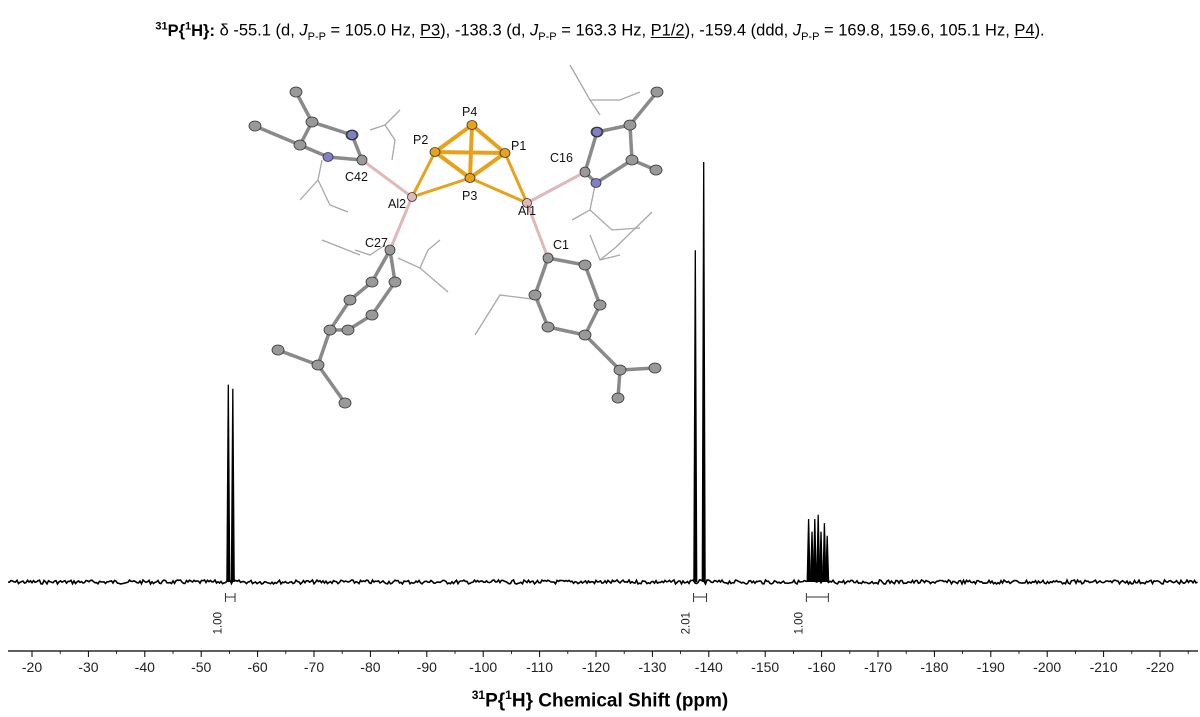 This screenshot has width=1200, height=717. I want to click on x-tick-label: -210, so click(1104, 667).